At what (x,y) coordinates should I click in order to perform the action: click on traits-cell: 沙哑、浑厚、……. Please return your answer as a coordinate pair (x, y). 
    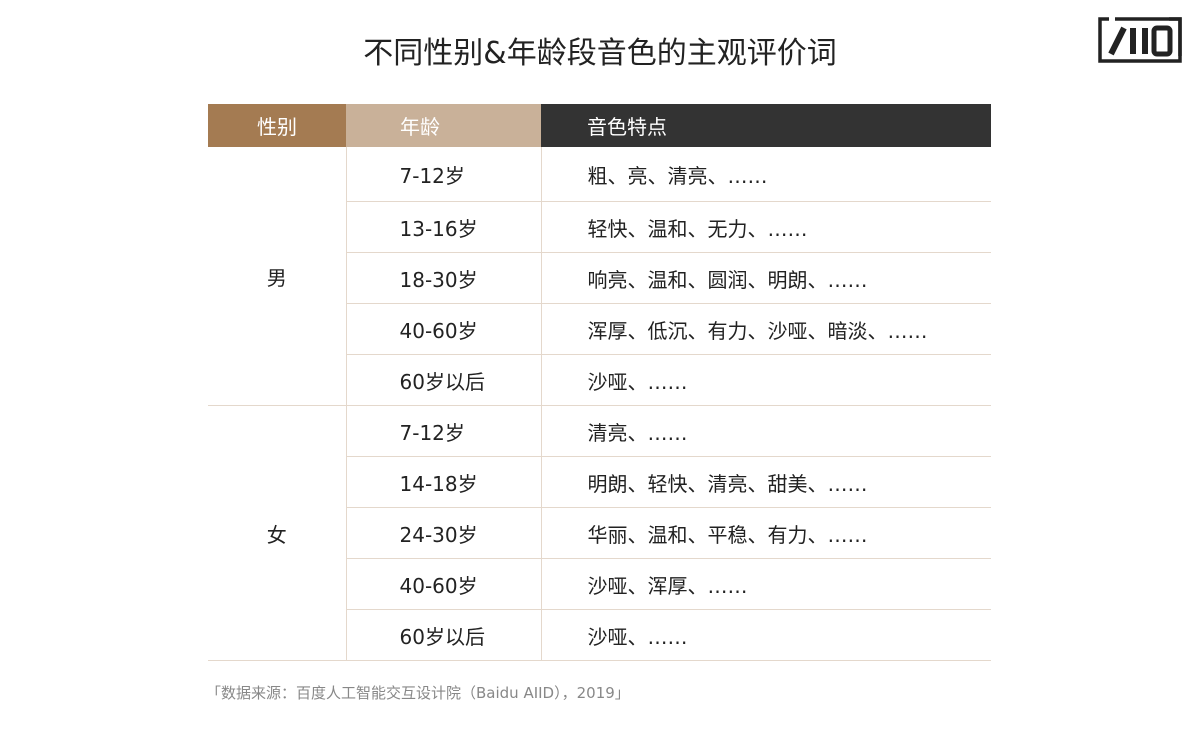
    Looking at the image, I should click on (766, 584).